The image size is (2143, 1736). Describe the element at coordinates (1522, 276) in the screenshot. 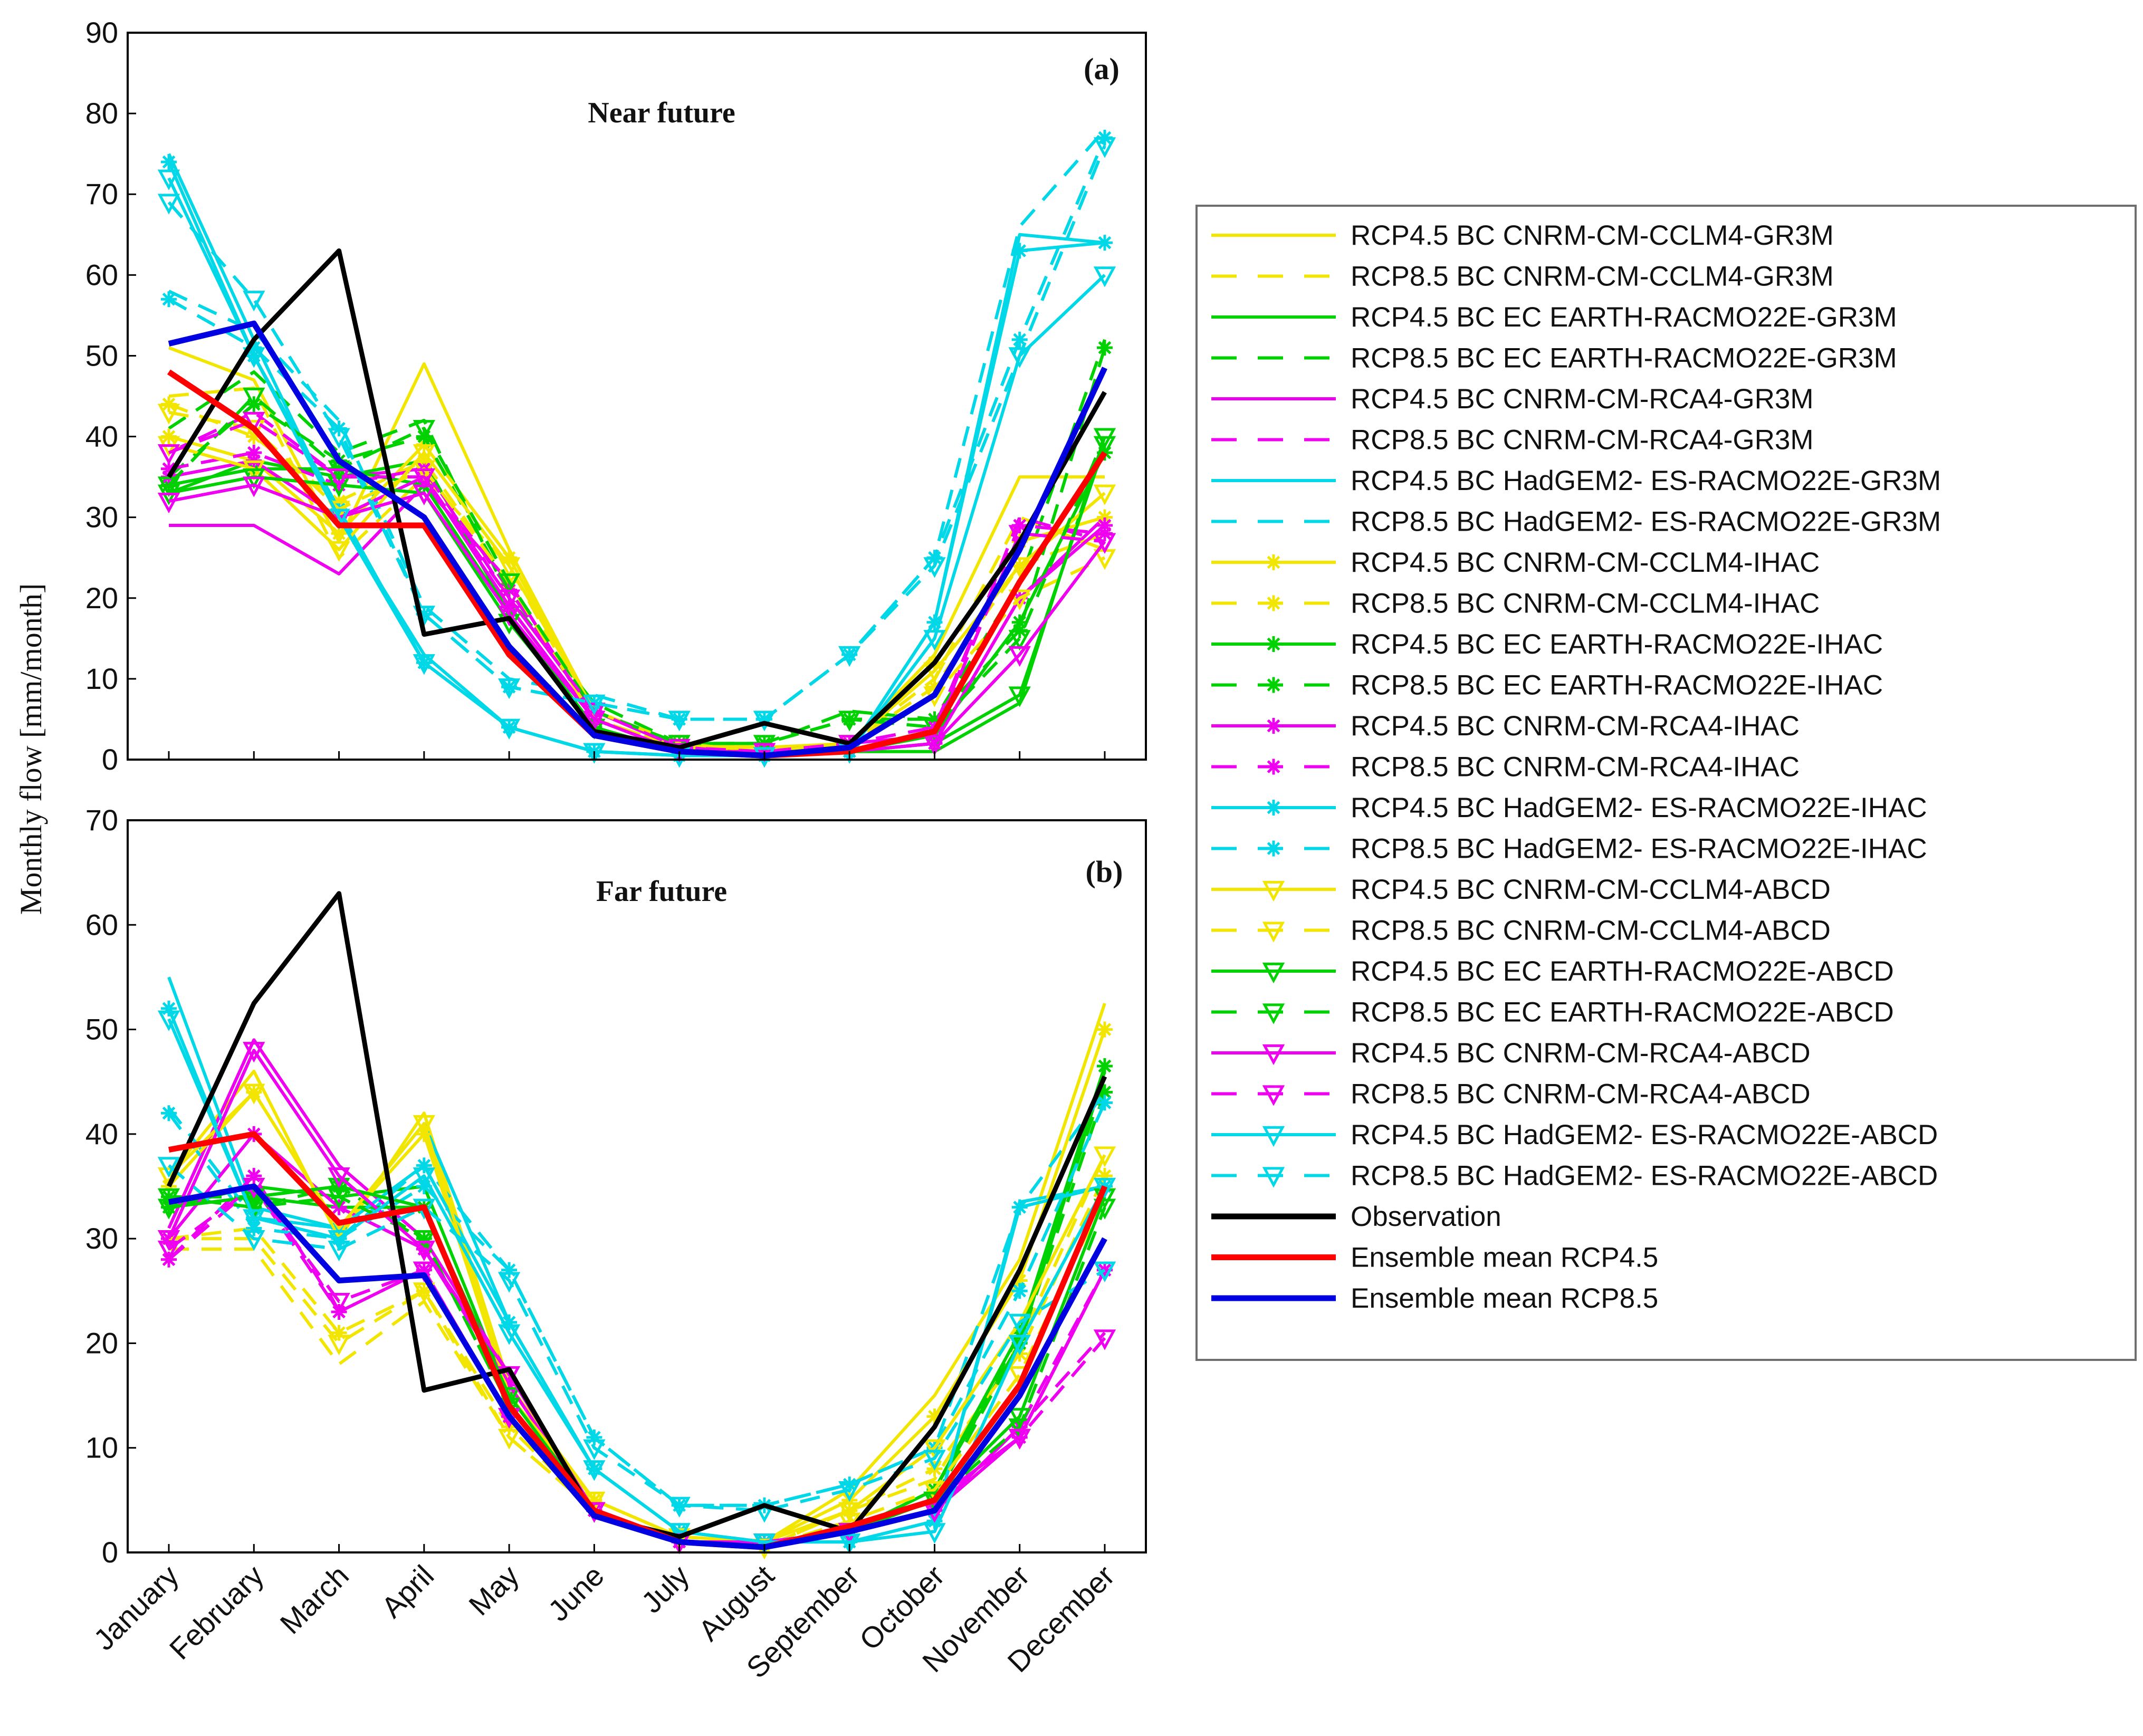

I see `legend-item-1: RCP8.5 BC CNRM-CM-CCLM4-GR3M` at that location.